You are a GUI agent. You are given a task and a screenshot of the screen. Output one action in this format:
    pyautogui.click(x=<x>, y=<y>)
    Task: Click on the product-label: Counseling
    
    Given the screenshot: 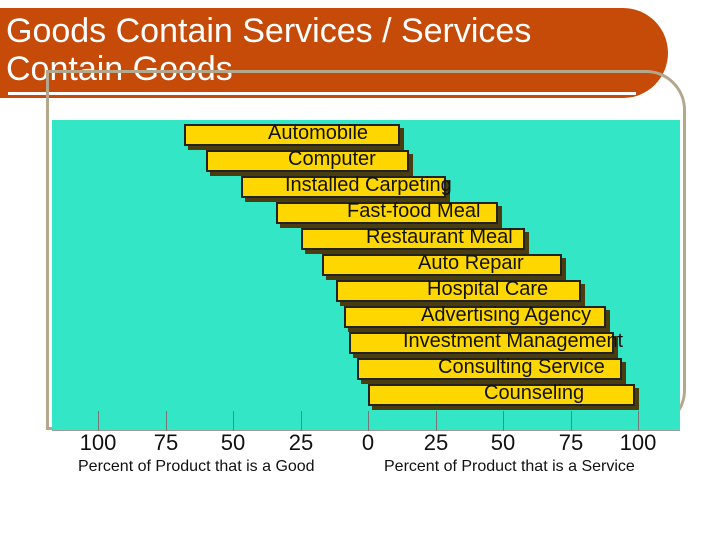 What is the action you would take?
    pyautogui.click(x=534, y=393)
    